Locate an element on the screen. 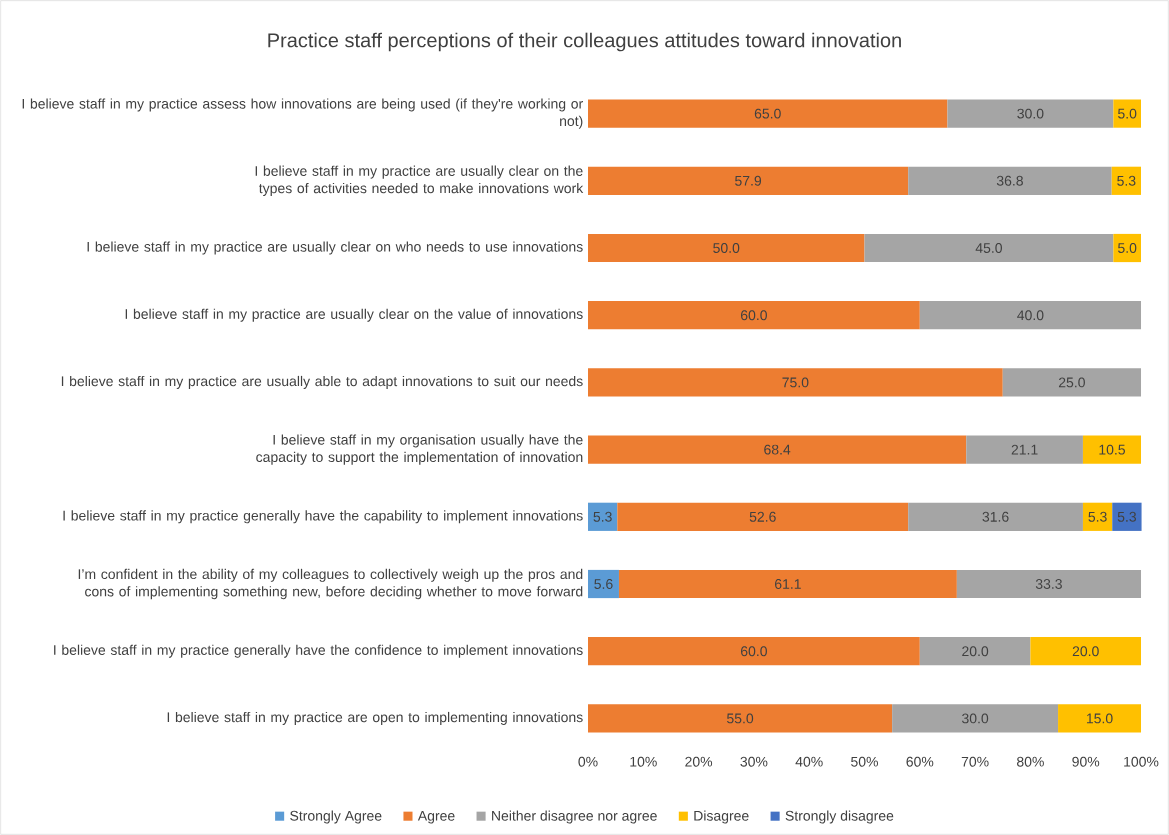  x-tick-label: 0% is located at coordinates (588, 761).